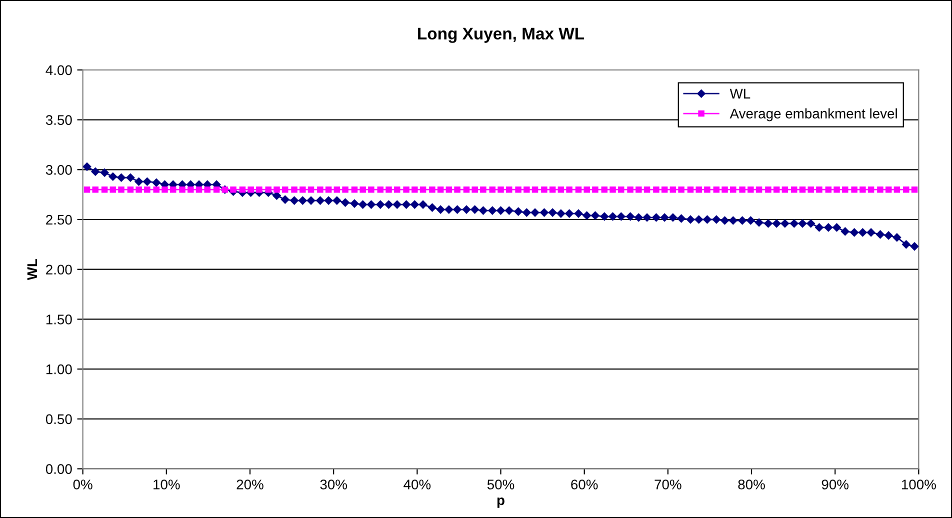 The width and height of the screenshot is (952, 518). What do you see at coordinates (501, 35) in the screenshot?
I see `chart-title: Long Xuyen, Max WL` at bounding box center [501, 35].